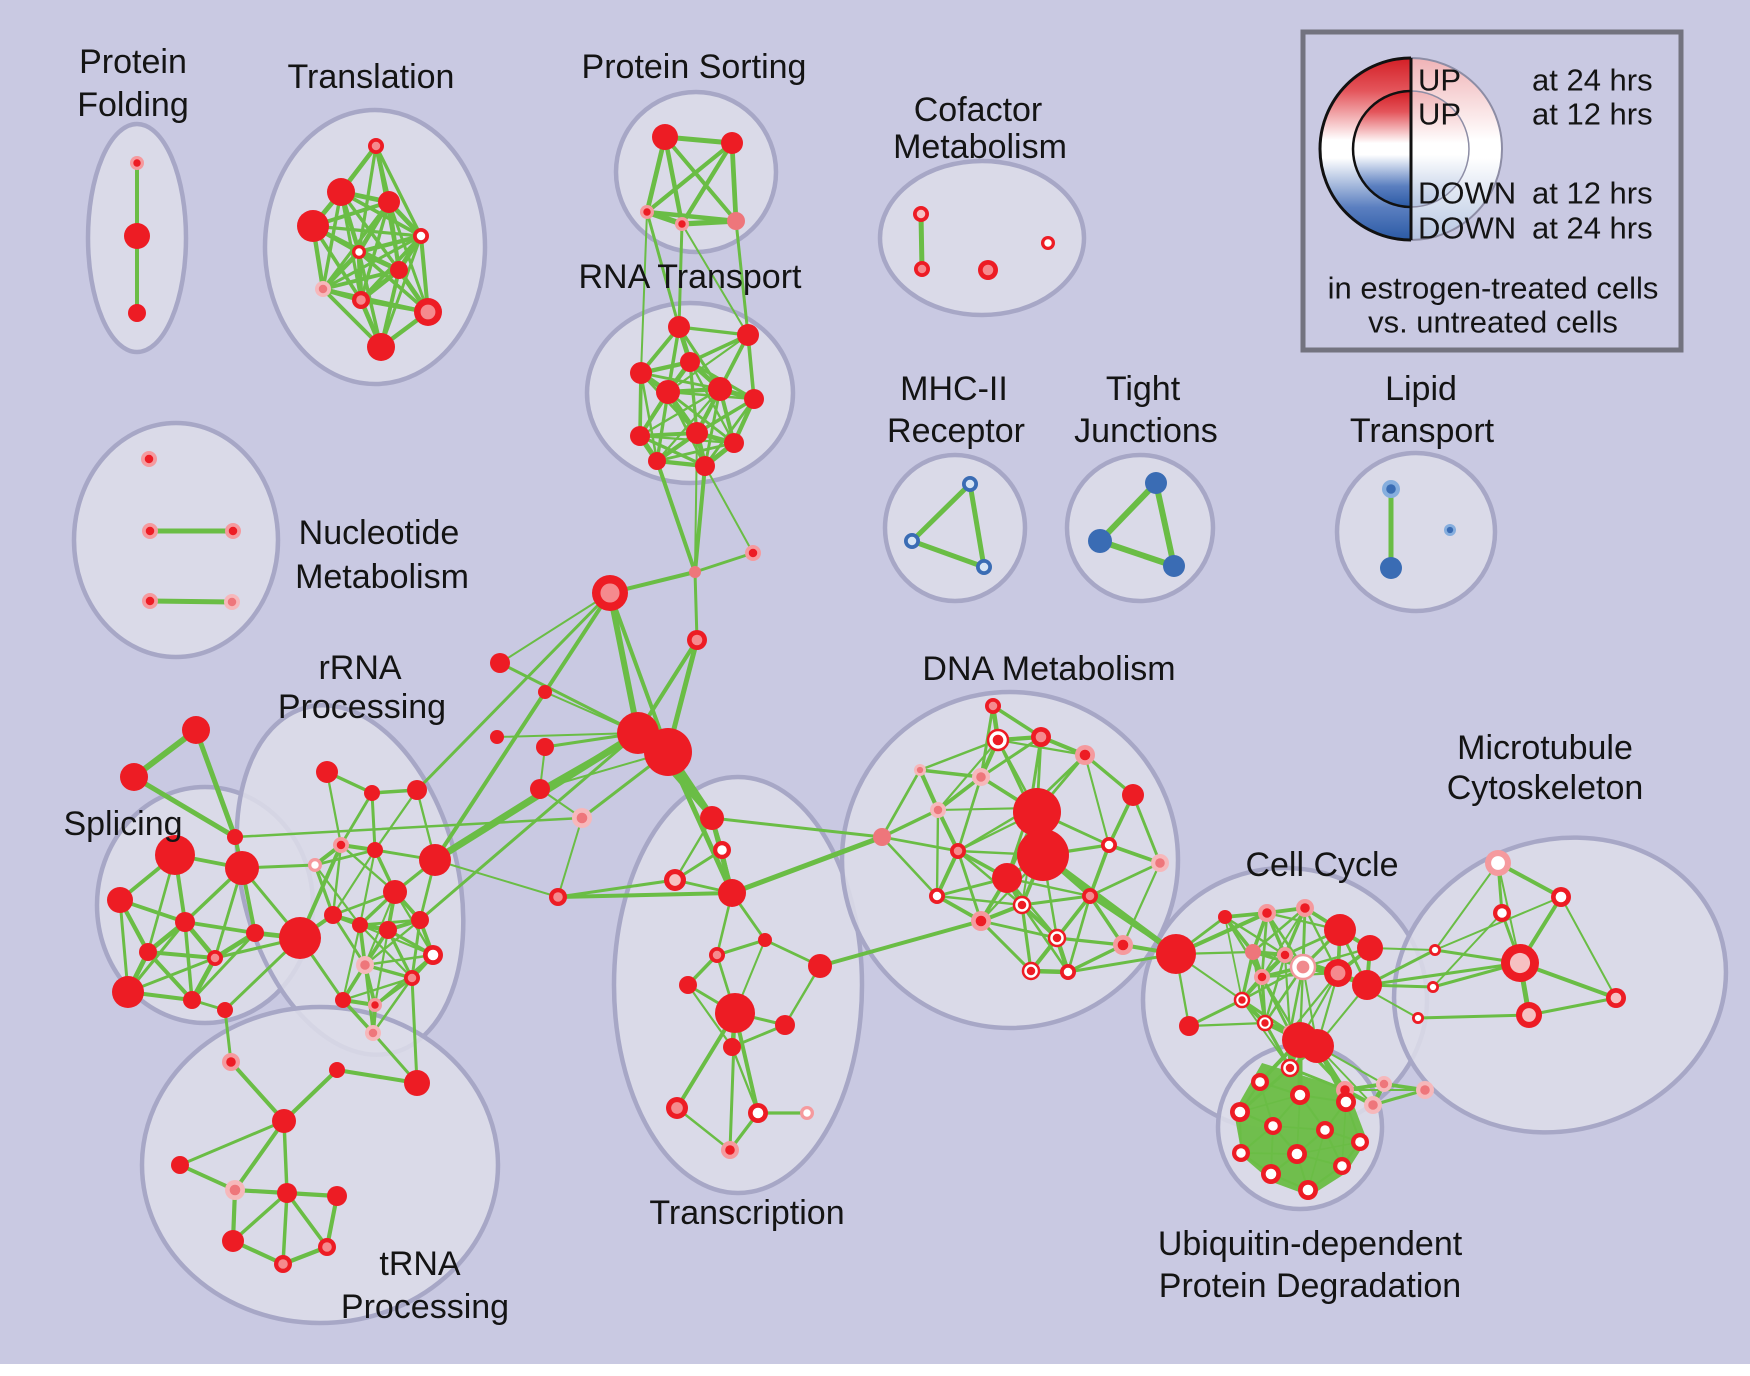 The width and height of the screenshot is (1750, 1376). Describe the element at coordinates (978, 110) in the screenshot. I see `cofactor-metabolism-label: Cofactor` at that location.